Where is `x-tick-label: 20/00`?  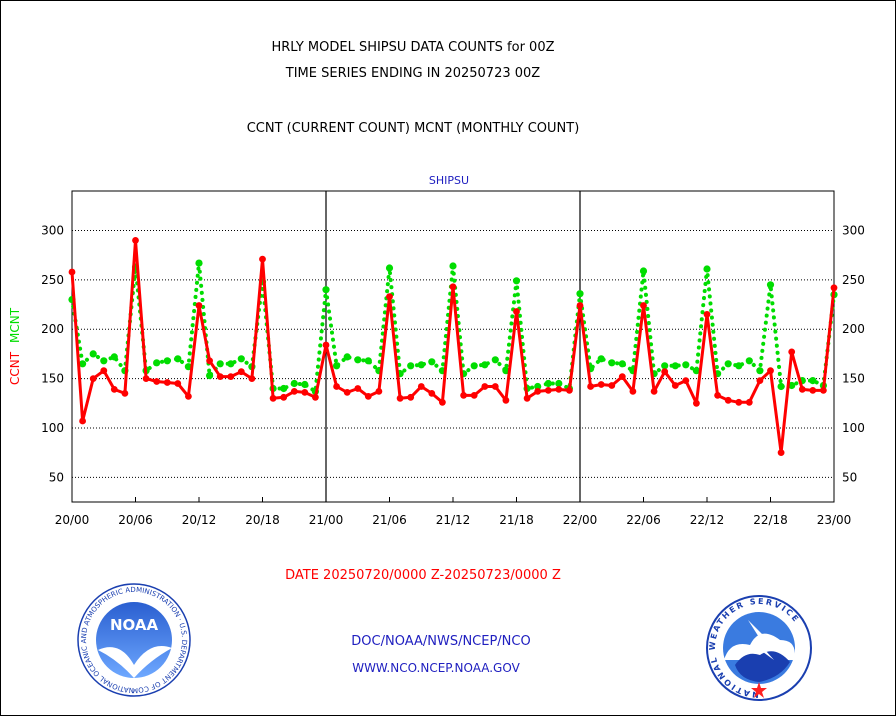 x-tick-label: 20/00 is located at coordinates (72, 520).